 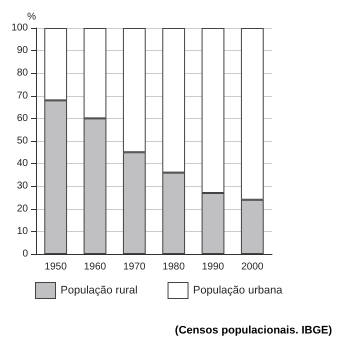 What do you see at coordinates (25, 254) in the screenshot?
I see `y-tick-label: 0` at bounding box center [25, 254].